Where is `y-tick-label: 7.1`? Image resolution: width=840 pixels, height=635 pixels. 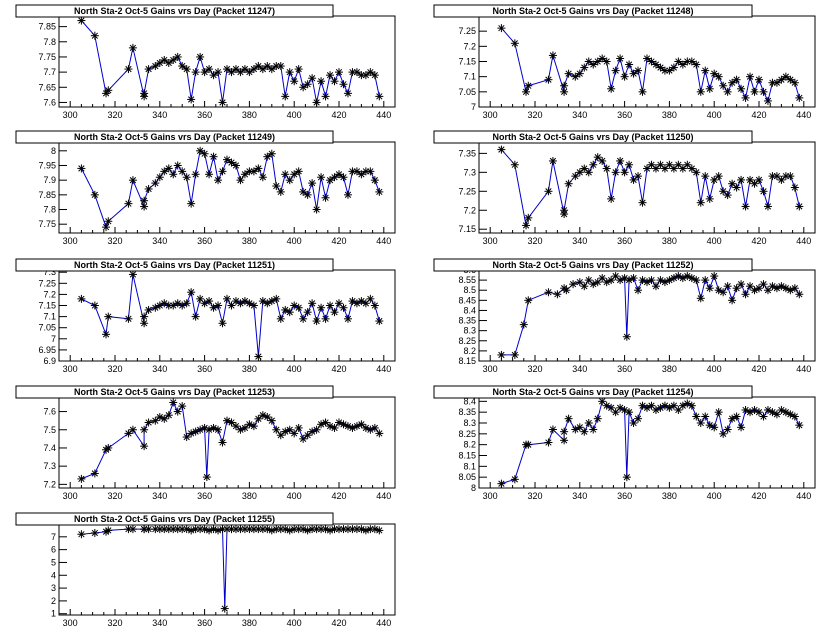
y-tick-label: 7.1 is located at coordinates (469, 77).